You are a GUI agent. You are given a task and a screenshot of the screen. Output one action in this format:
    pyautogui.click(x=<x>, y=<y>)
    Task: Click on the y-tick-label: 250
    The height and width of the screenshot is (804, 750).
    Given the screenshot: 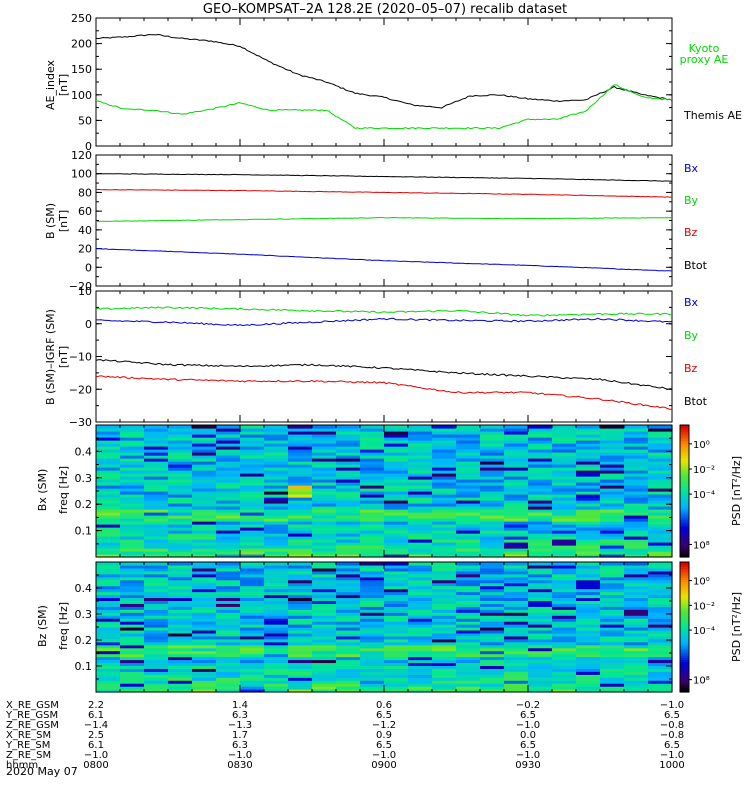 What is the action you would take?
    pyautogui.click(x=81, y=18)
    